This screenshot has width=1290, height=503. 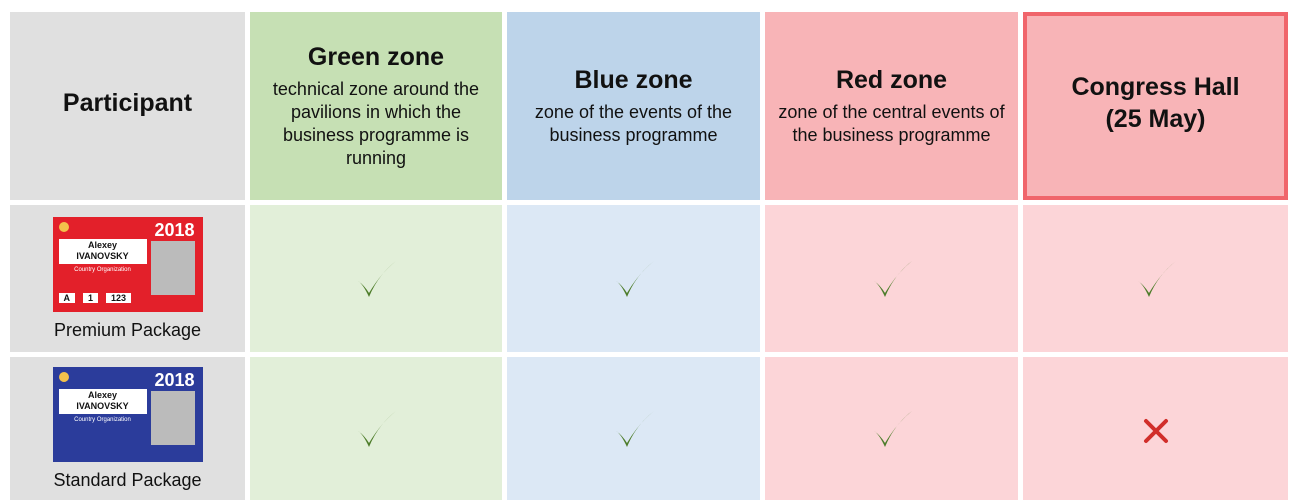 I want to click on header-title: Green zone, so click(x=376, y=56).